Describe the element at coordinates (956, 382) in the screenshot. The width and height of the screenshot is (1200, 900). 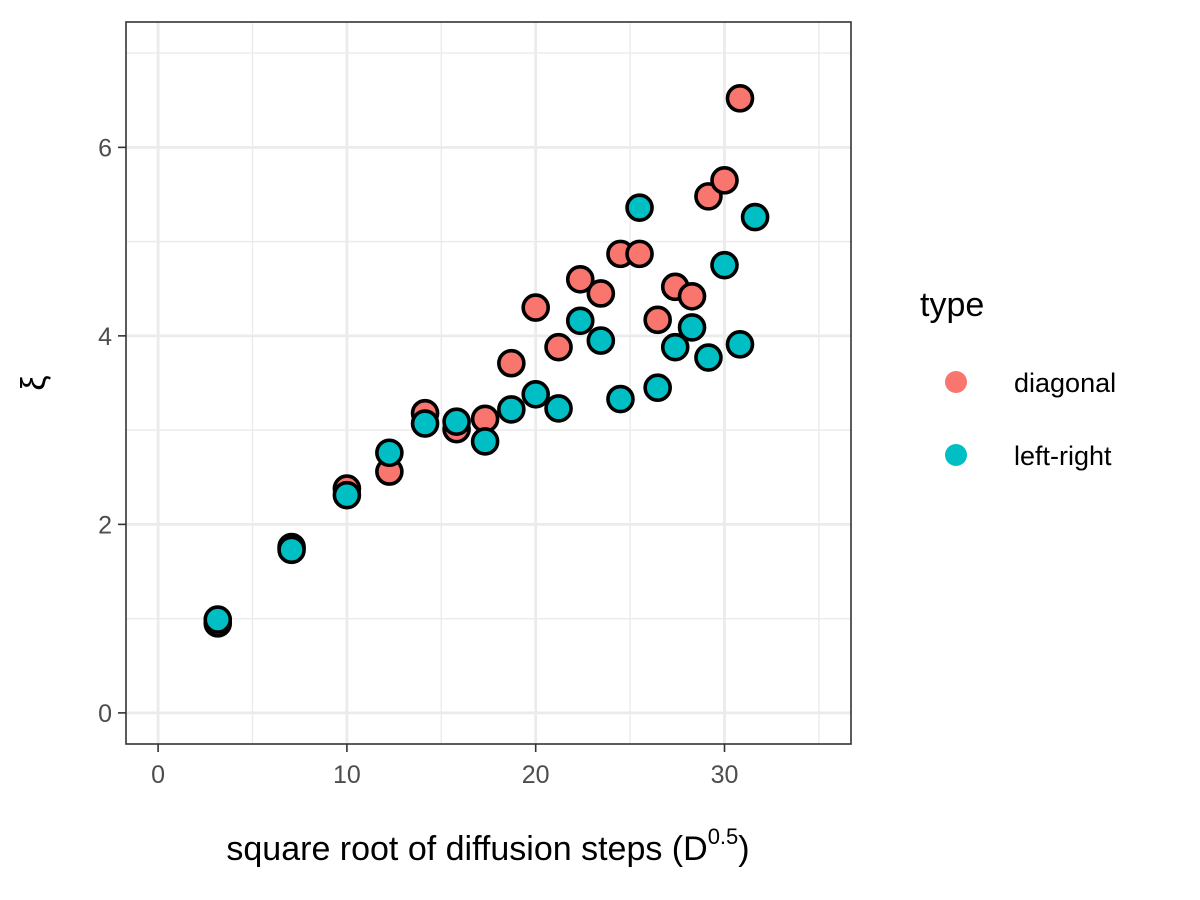
I see `legend-key-diagonal` at that location.